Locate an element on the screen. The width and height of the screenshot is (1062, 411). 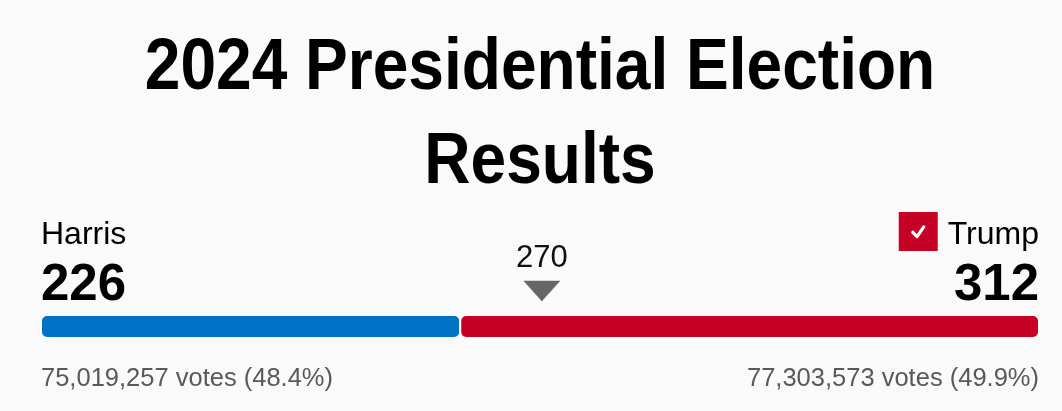
data-label: 312 is located at coordinates (996, 282).